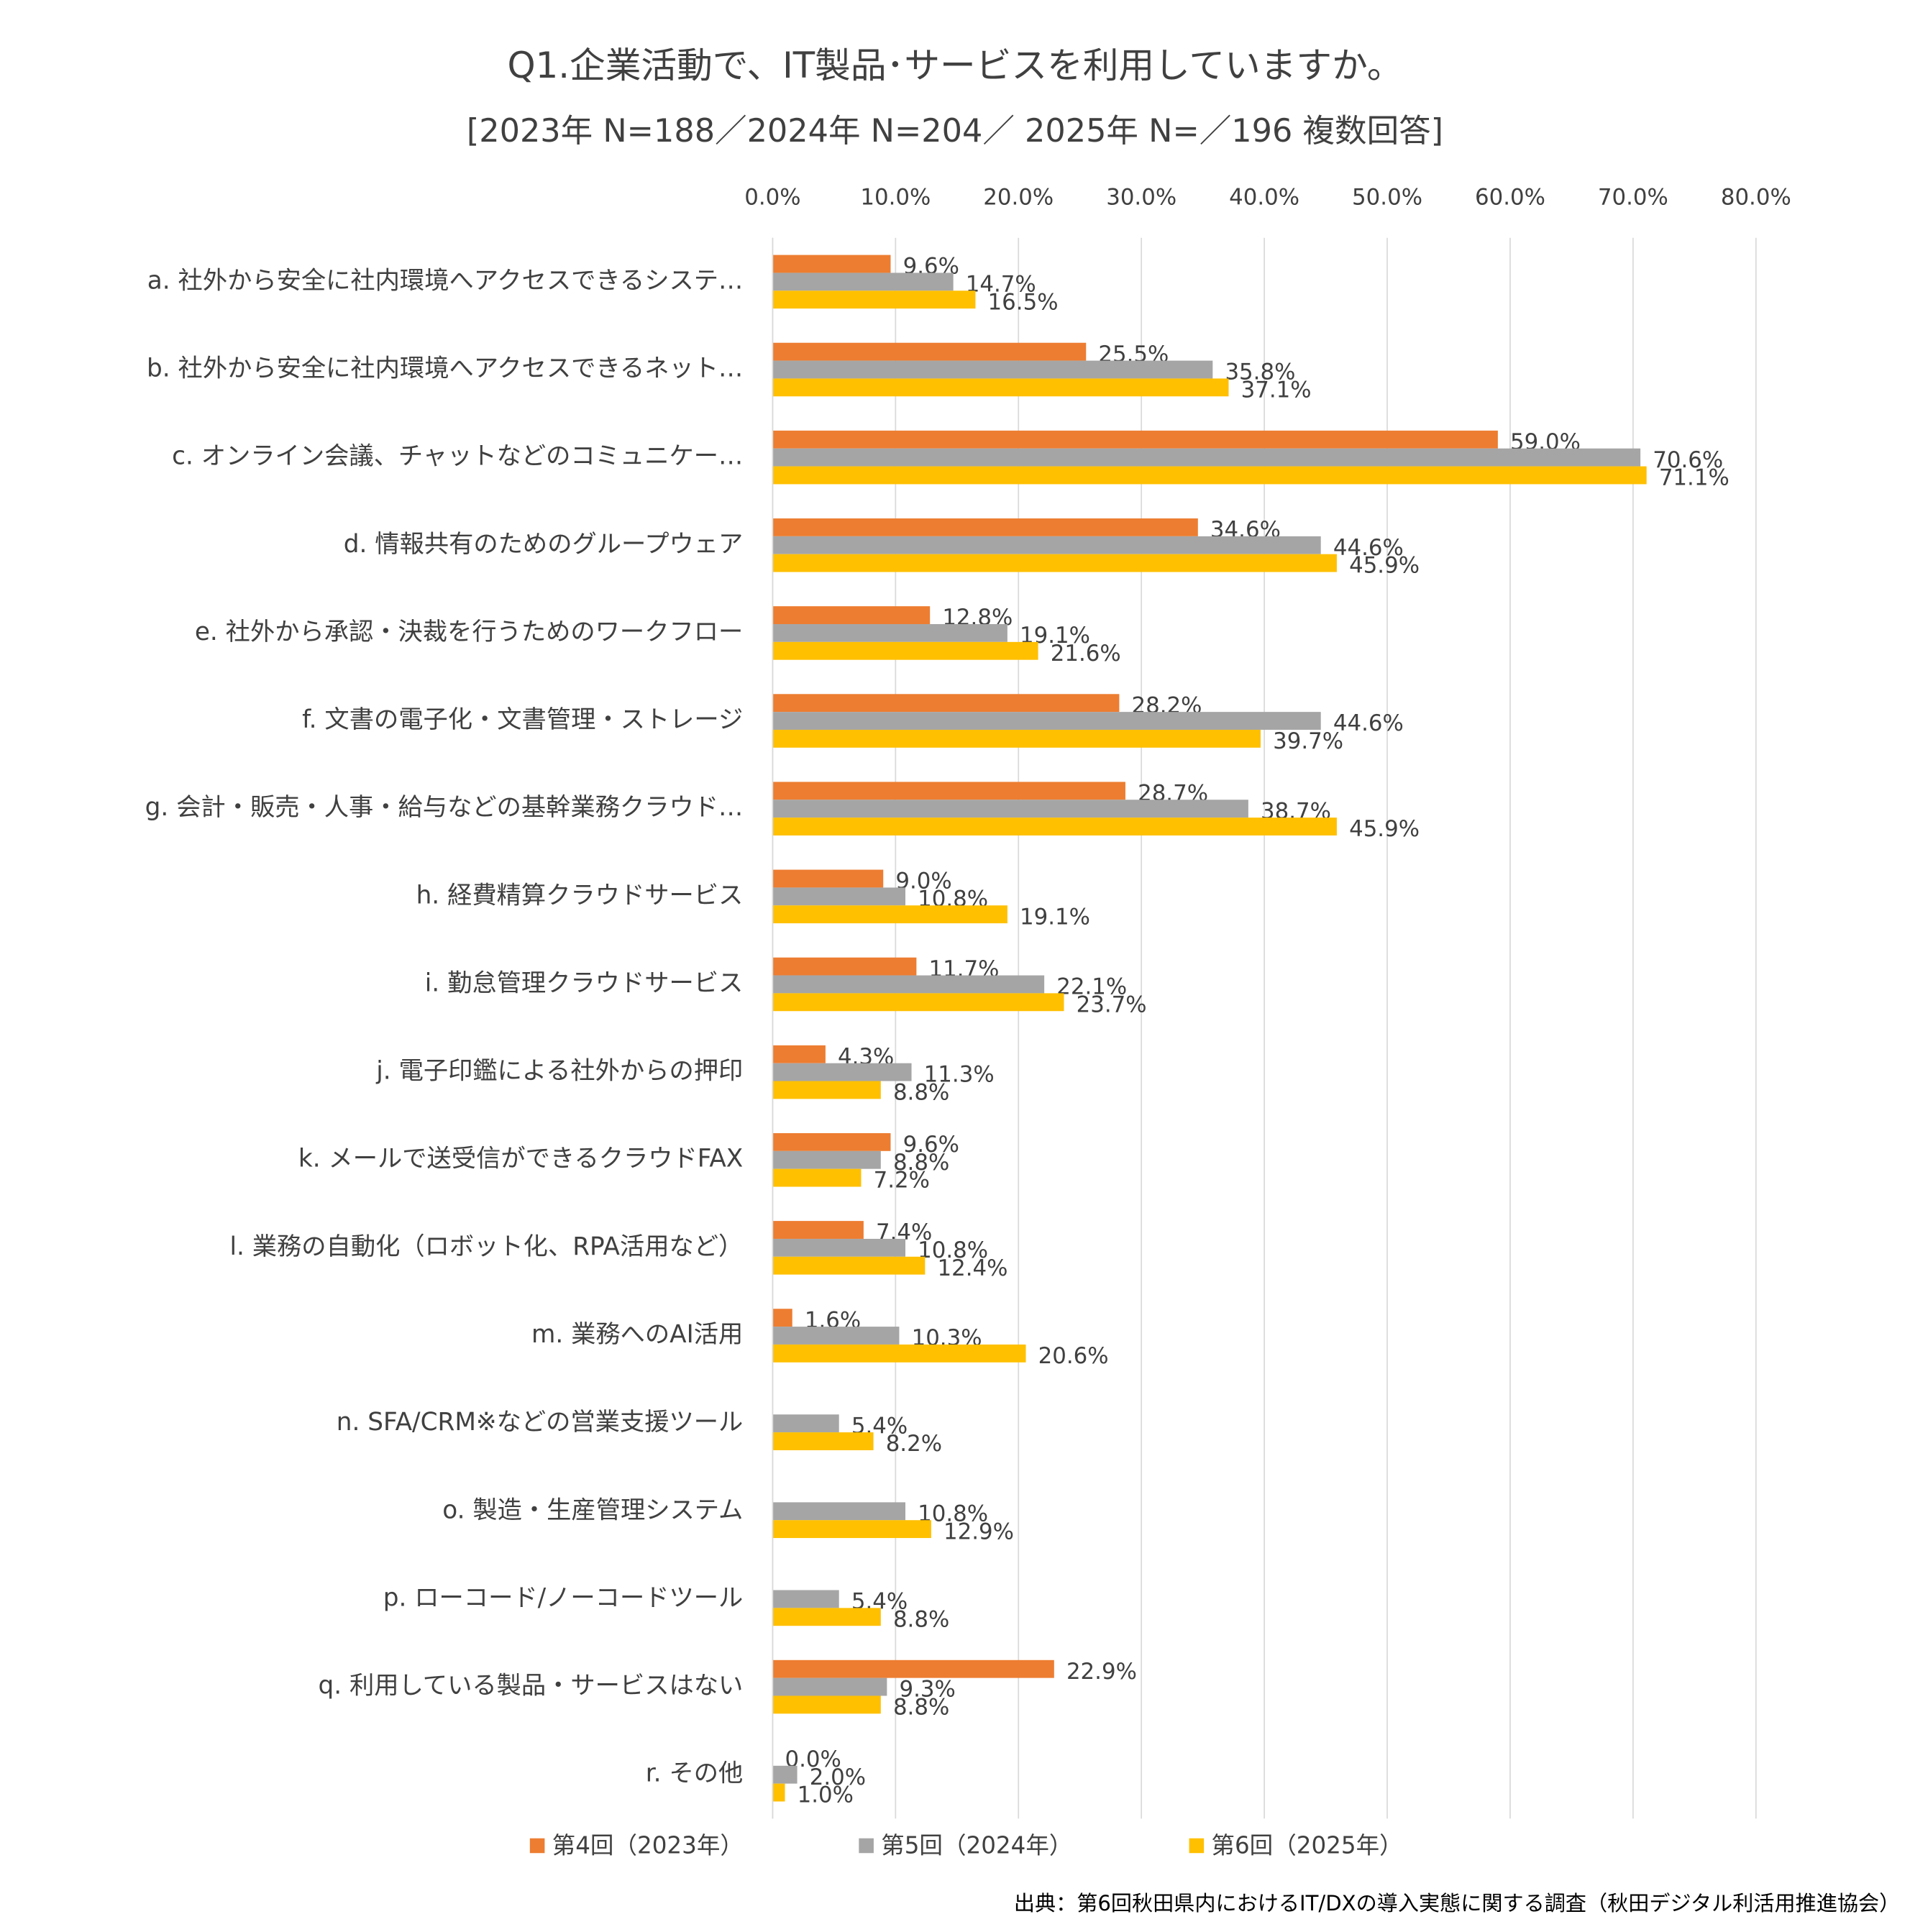 The height and width of the screenshot is (1932, 1910). I want to click on x-tick-label: 50.0%, so click(1387, 197).